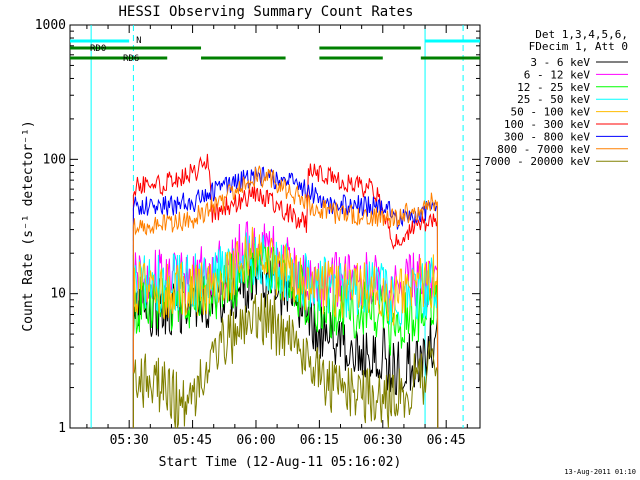 The height and width of the screenshot is (480, 640). What do you see at coordinates (537, 161) in the screenshot?
I see `legend-entry-label: 7000 - 20000 keV` at bounding box center [537, 161].